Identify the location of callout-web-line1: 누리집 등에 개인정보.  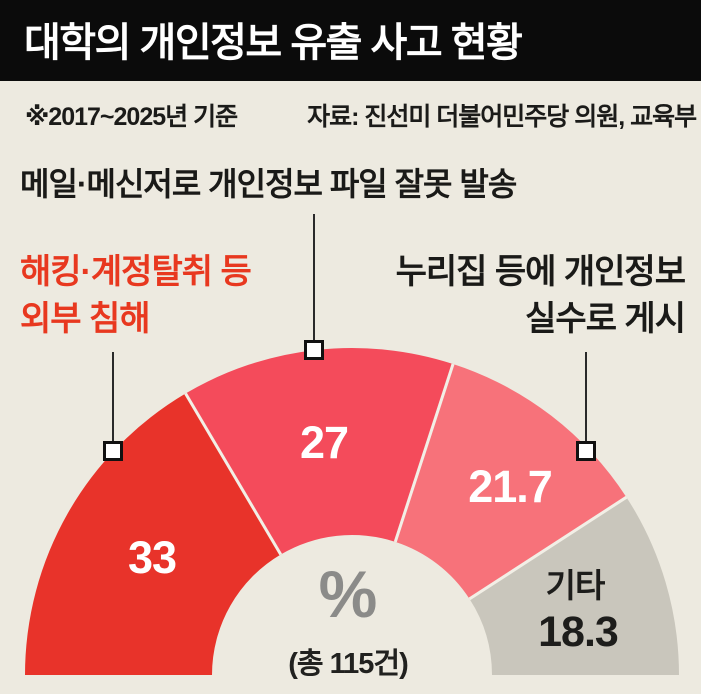
(540, 272).